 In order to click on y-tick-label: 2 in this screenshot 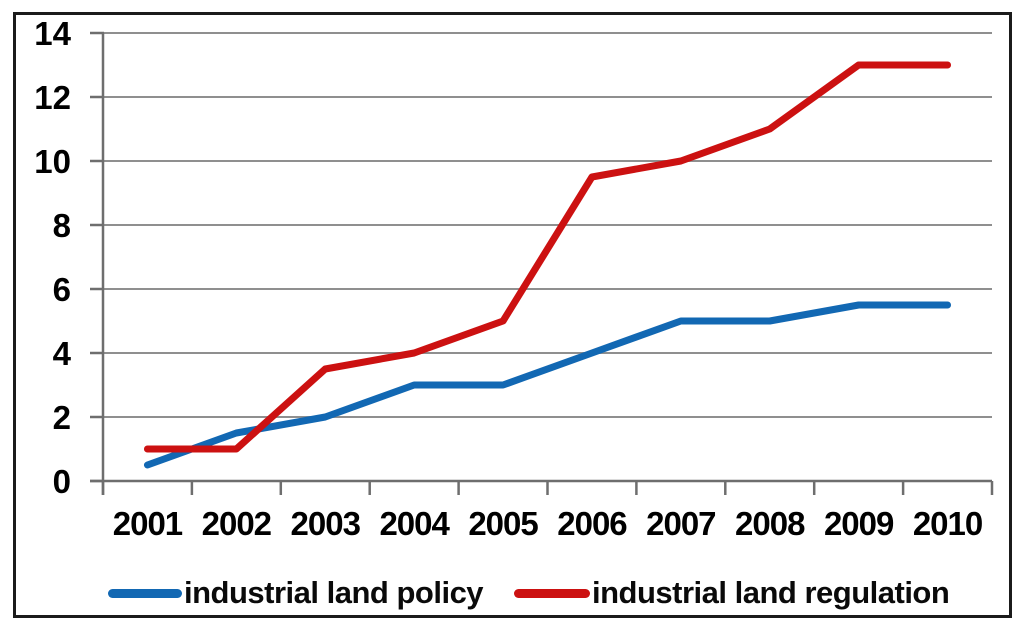, I will do `click(62, 417)`.